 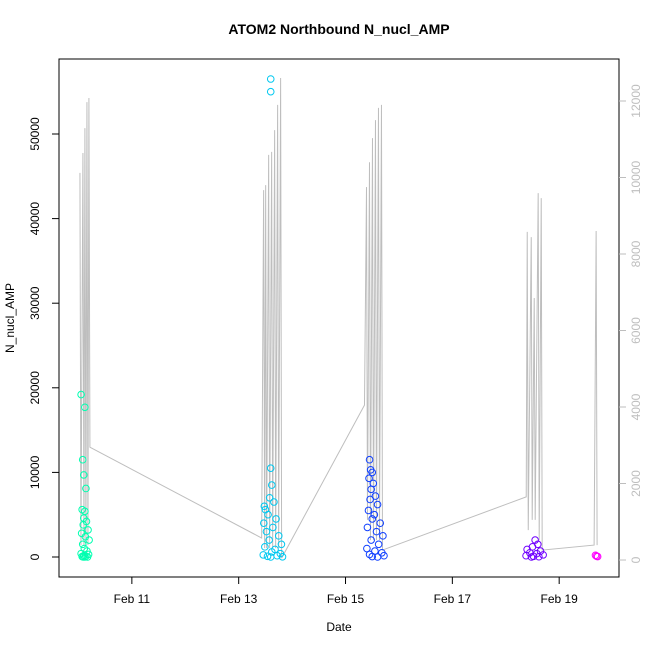 I want to click on y-tick-label: 30000, so click(x=35, y=303).